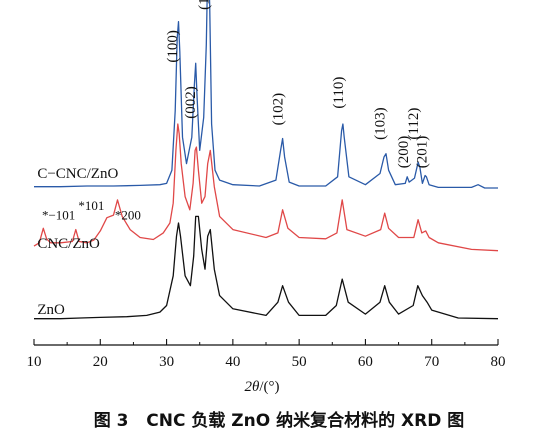 The width and height of the screenshot is (558, 440). I want to click on figure-caption: 图 3 CNC 负载 ZnO 纳米复合材料的 XRD 图, so click(279, 418).